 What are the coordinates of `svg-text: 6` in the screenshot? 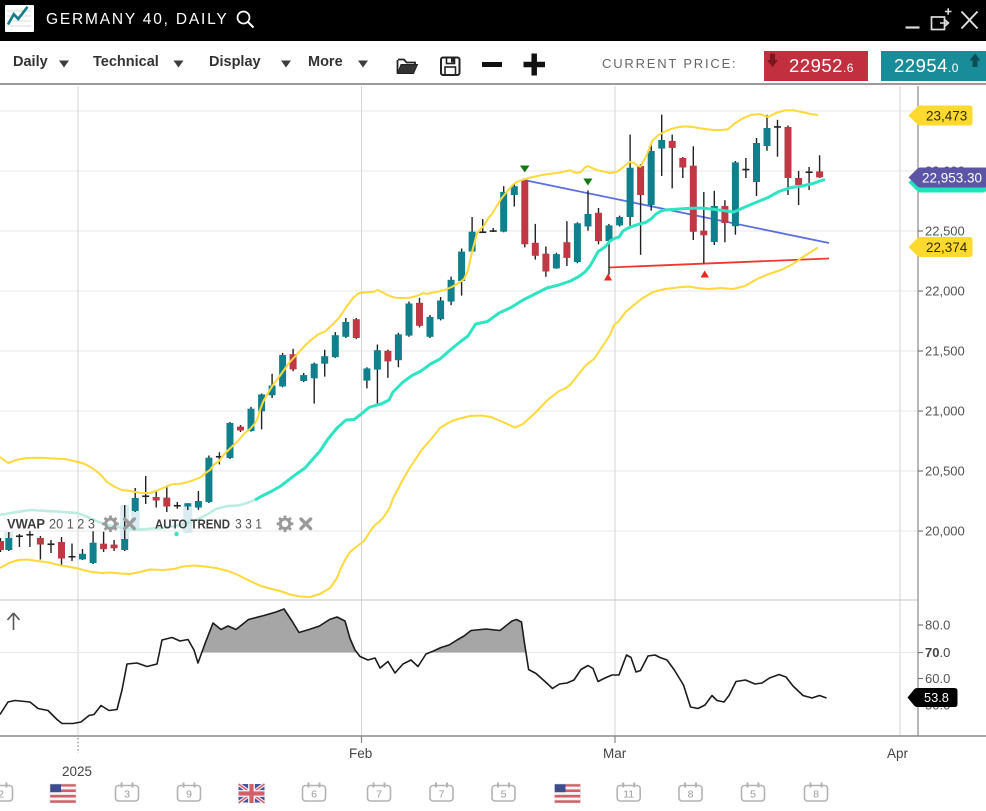 It's located at (314, 795).